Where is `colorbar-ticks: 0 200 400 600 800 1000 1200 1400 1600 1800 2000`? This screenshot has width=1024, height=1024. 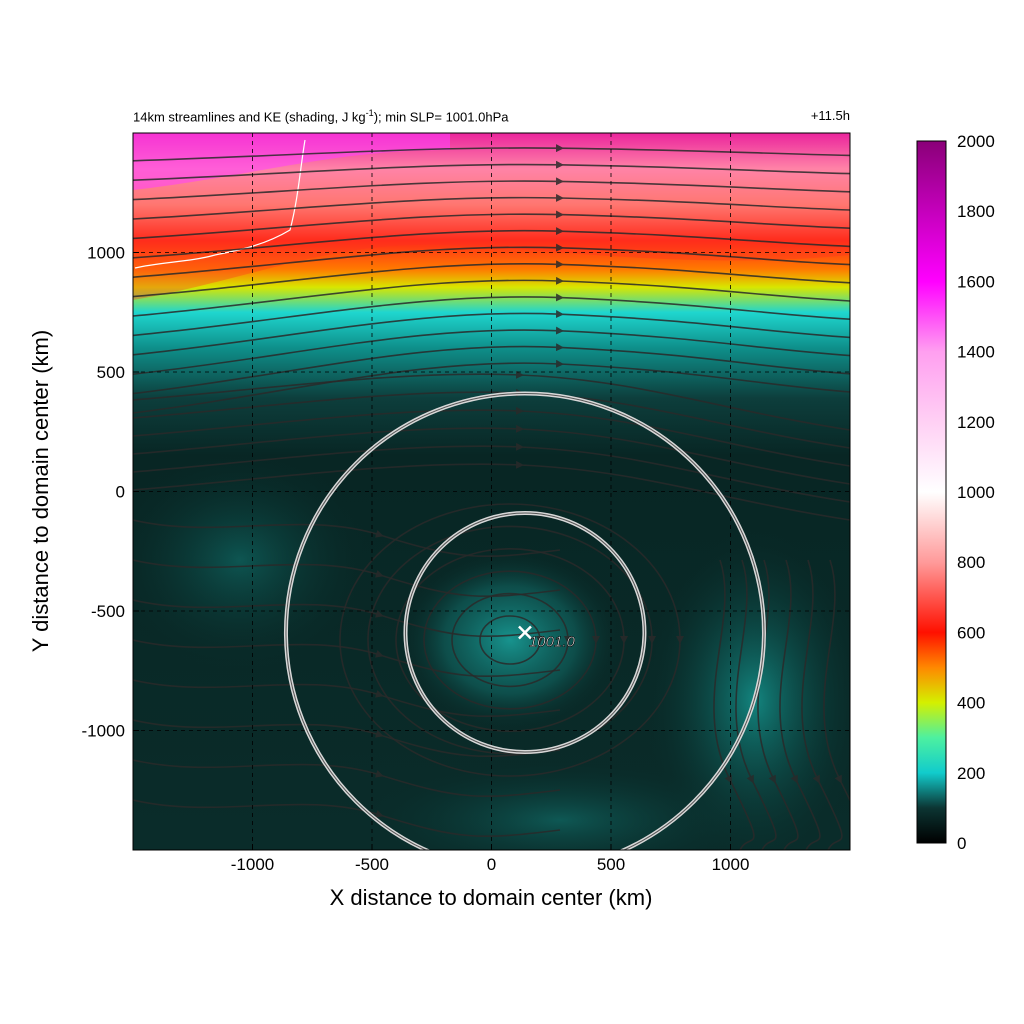
colorbar-ticks: 0 200 400 600 800 1000 1200 1400 1600 1800 2000 is located at coordinates (976, 492).